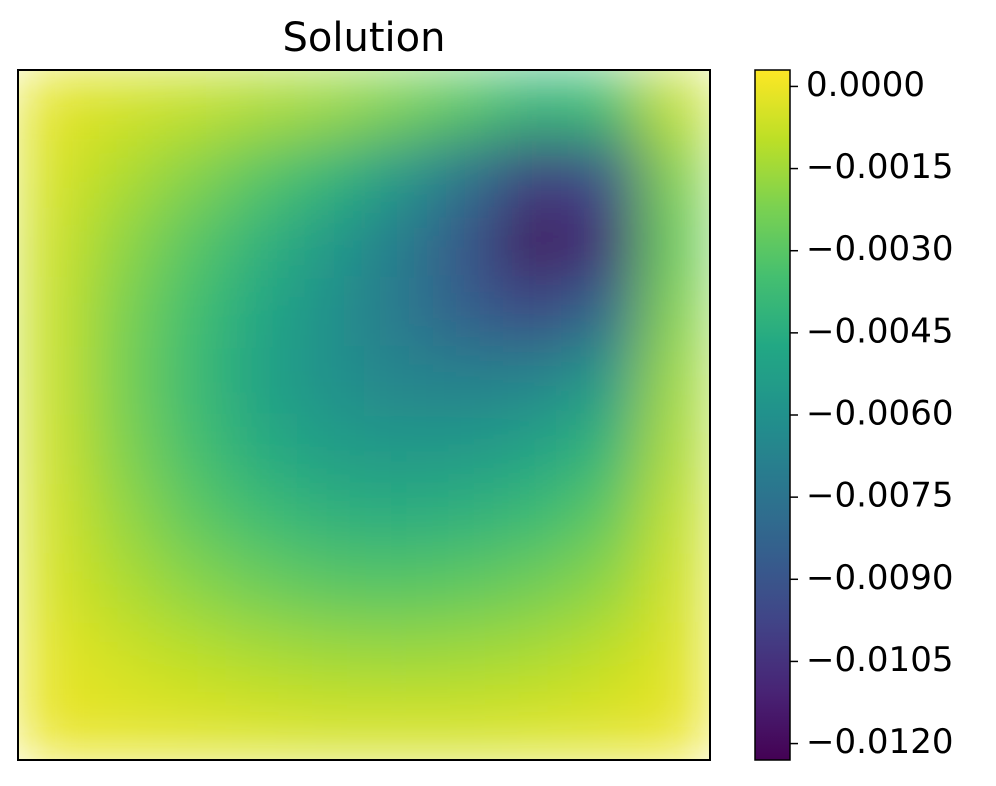  I want to click on colorbar-tick-label: −0.0015, so click(879, 167).